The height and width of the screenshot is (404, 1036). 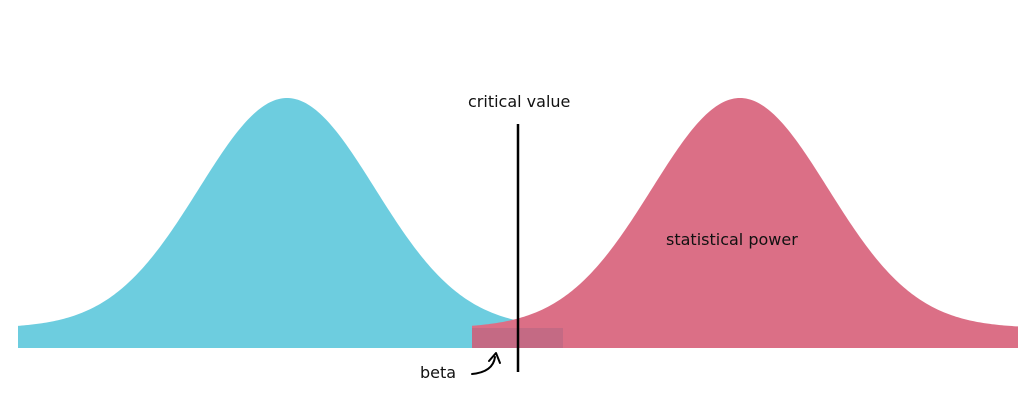 I want to click on critical-value-label: critical value, so click(x=519, y=101).